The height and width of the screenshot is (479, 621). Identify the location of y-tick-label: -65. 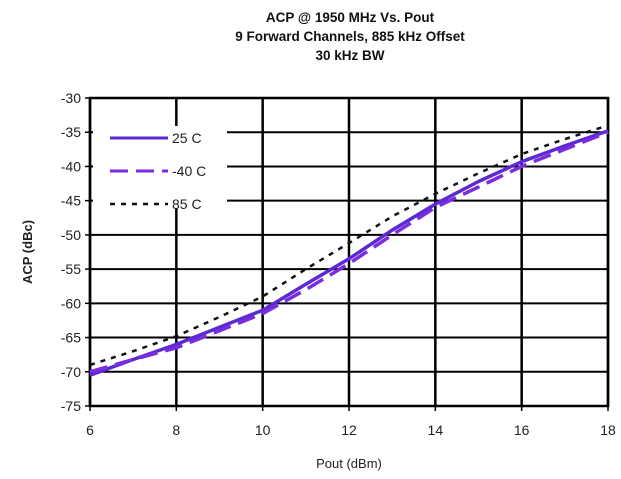
(71, 338).